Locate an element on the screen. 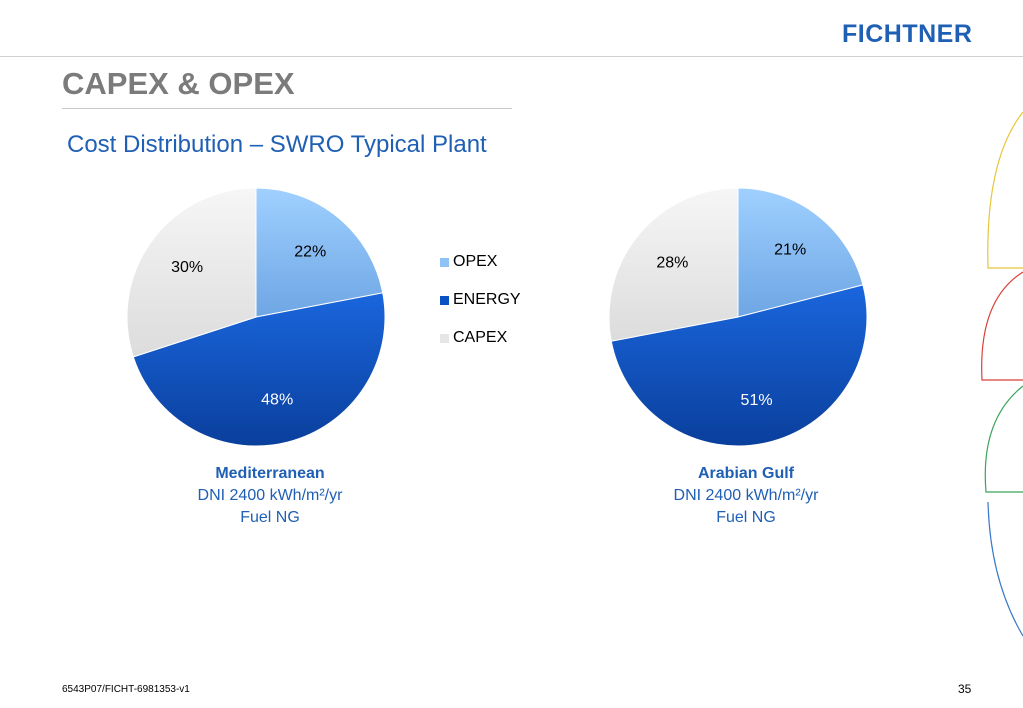  legend-label: ENERGY is located at coordinates (487, 299).